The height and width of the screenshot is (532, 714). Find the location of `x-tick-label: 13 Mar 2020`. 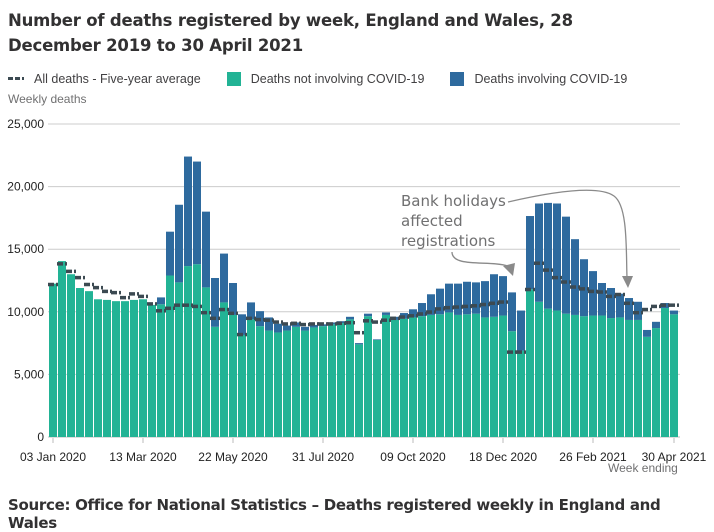

x-tick-label: 13 Mar 2020 is located at coordinates (143, 457).